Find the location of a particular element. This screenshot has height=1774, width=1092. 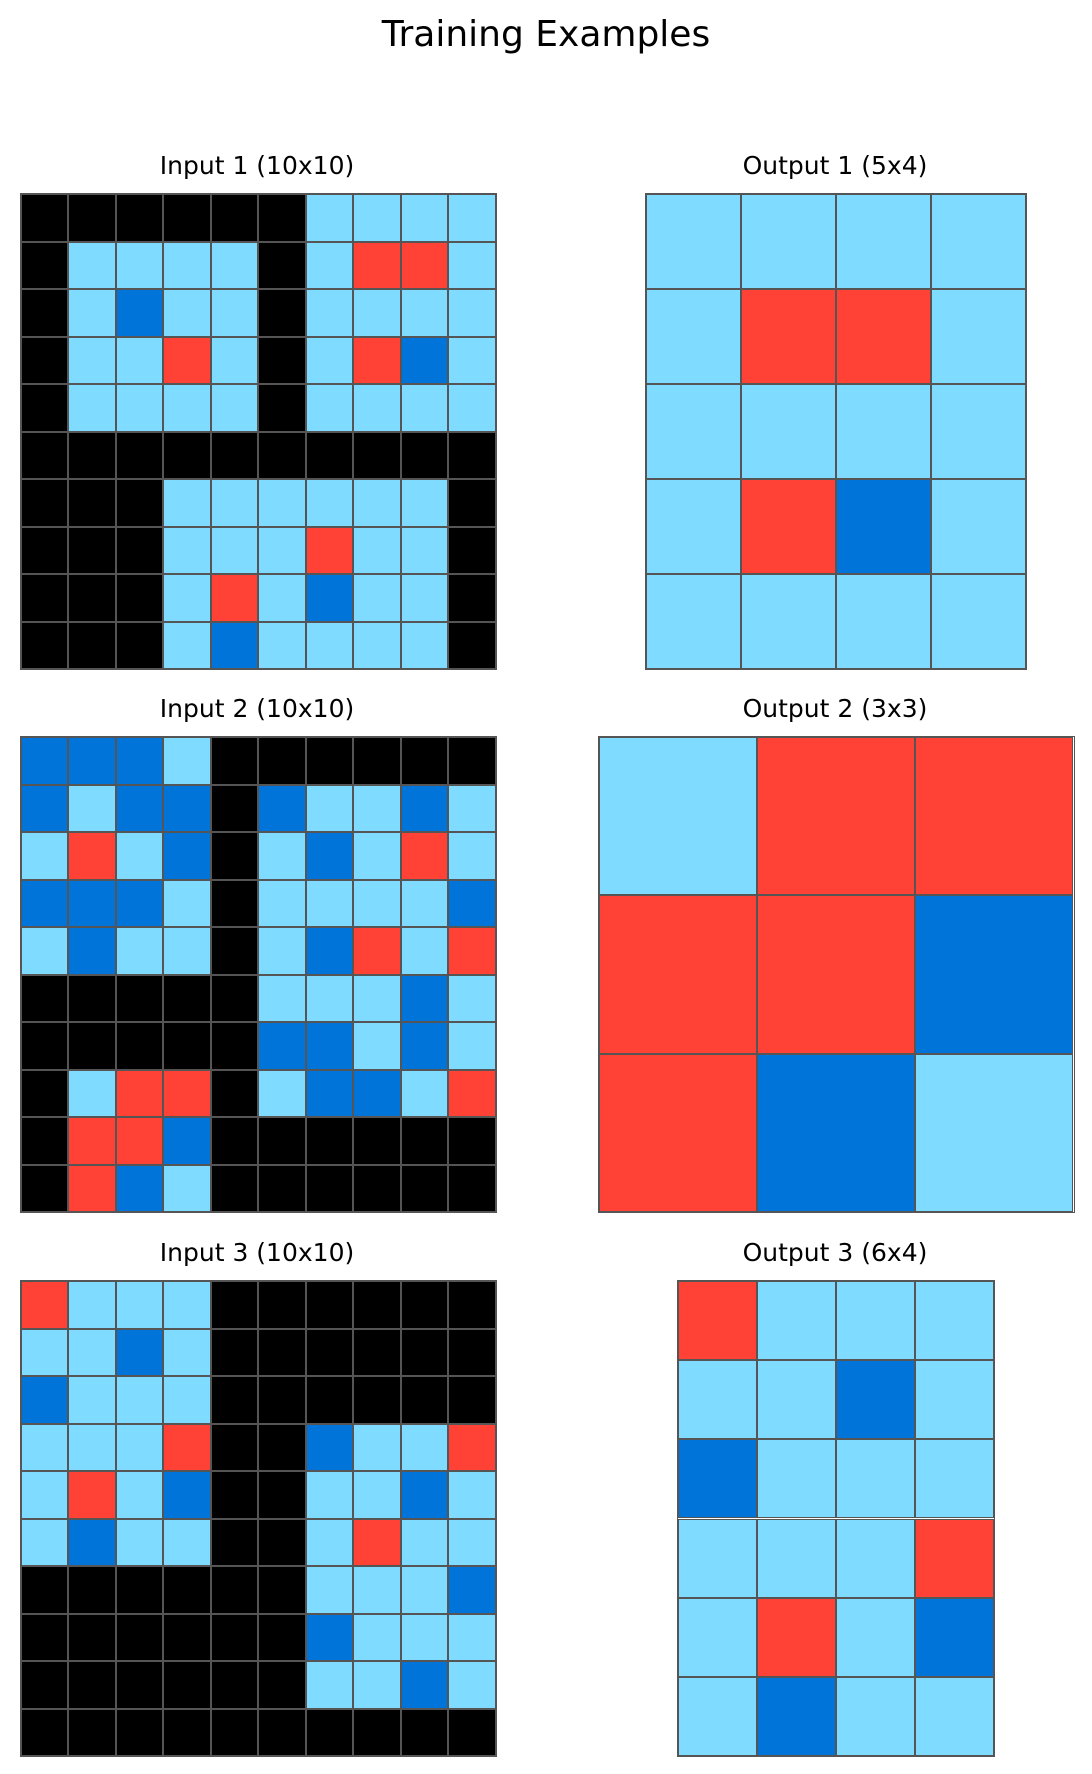

input-2-grid is located at coordinates (258, 974).